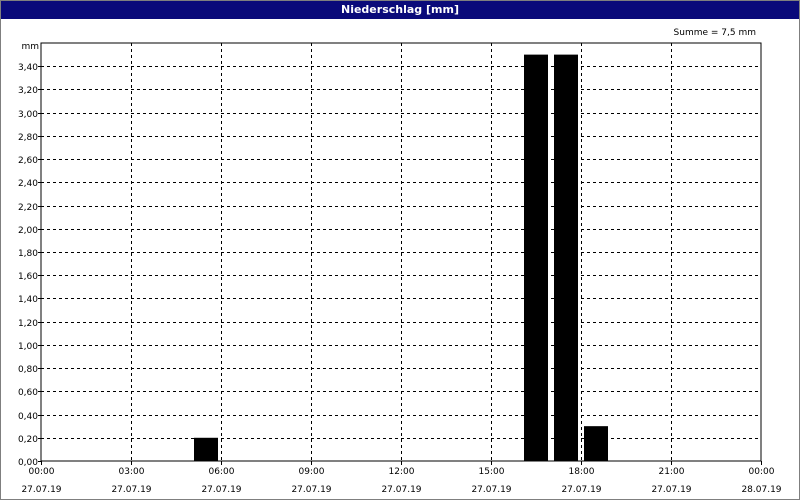  Describe the element at coordinates (761, 490) in the screenshot. I see `x-tick-date-label: 28.07.19` at that location.